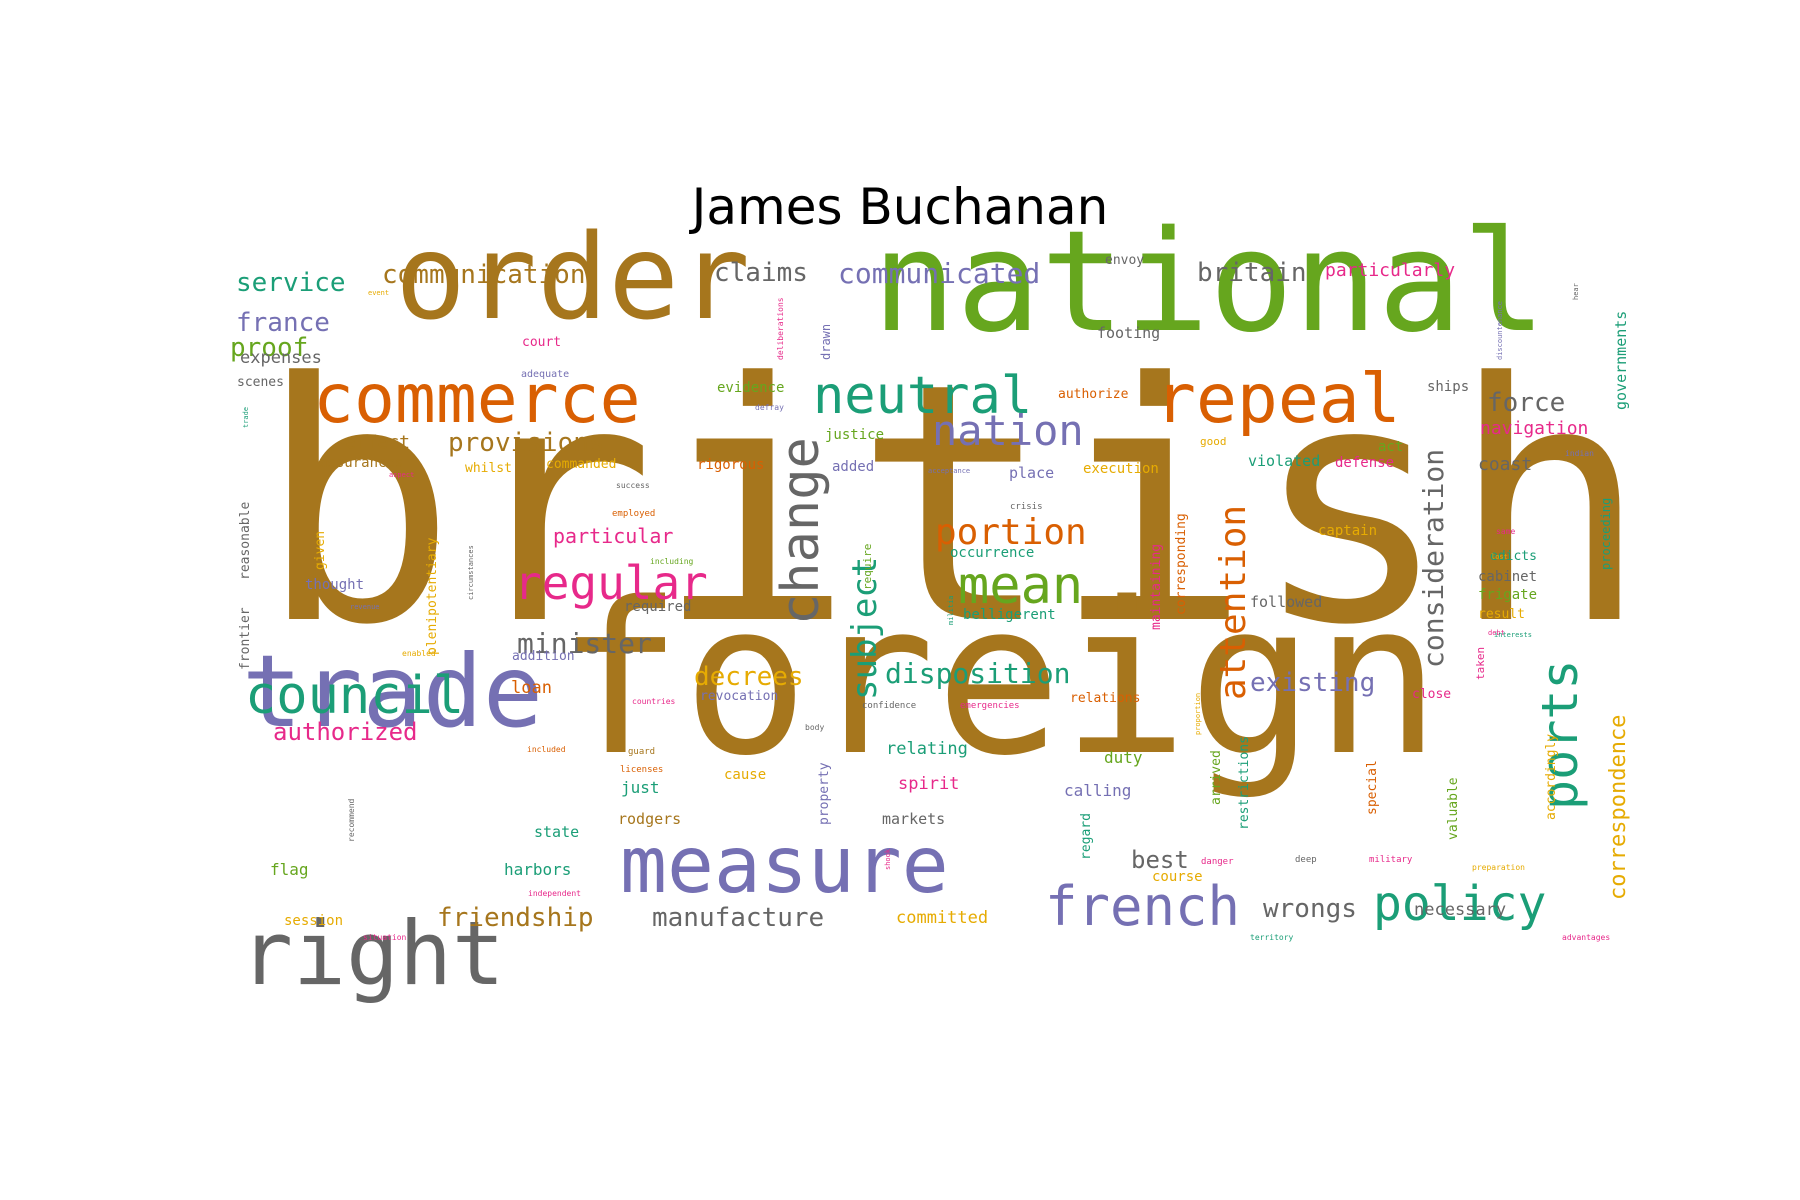 This screenshot has width=1800, height=1200. I want to click on cloud-word: necessary, so click(1460, 910).